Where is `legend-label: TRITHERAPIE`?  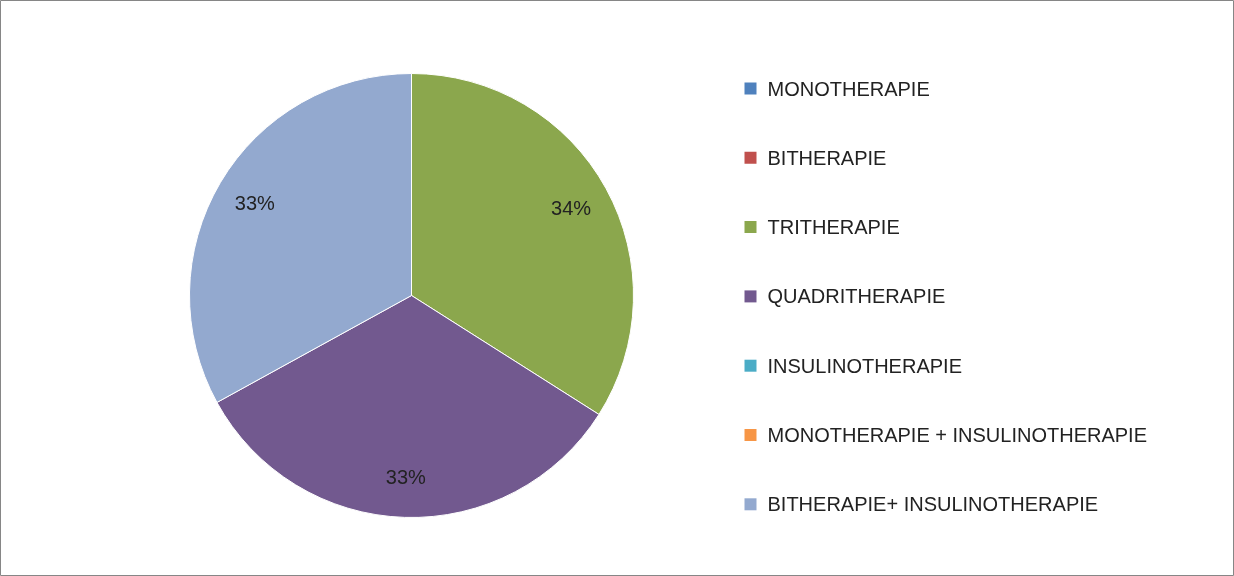
legend-label: TRITHERAPIE is located at coordinates (833, 227).